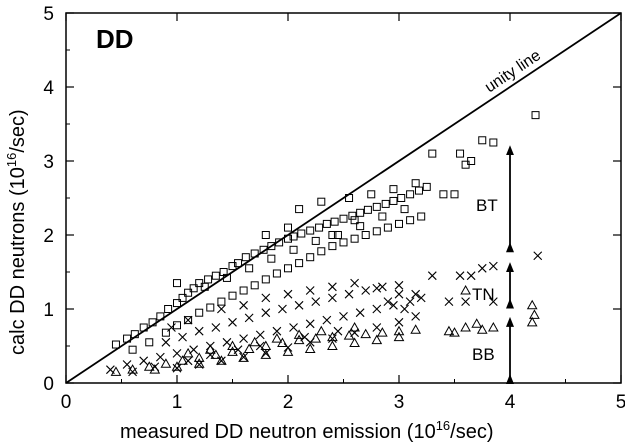  I want to click on region-label-tn: TN, so click(483, 294).